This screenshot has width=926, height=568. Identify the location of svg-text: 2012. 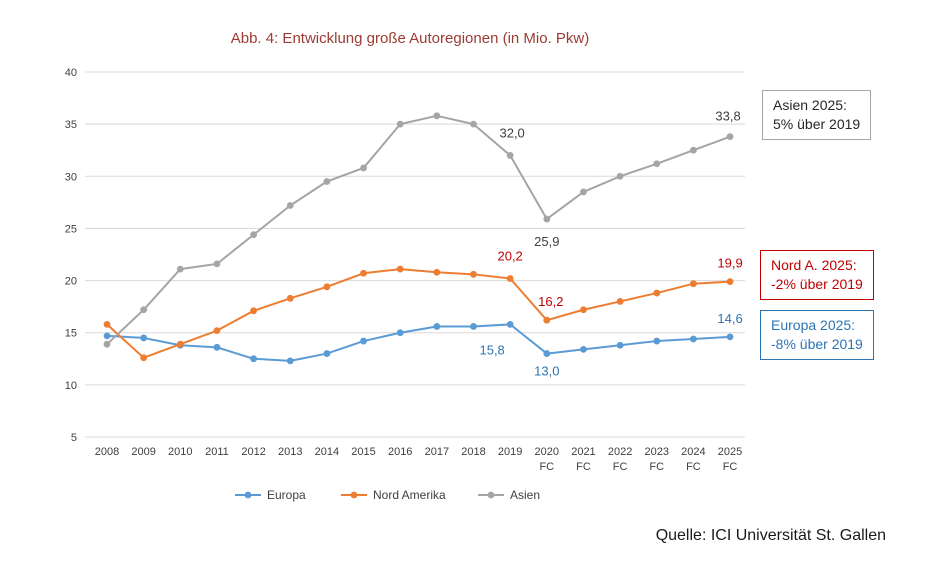
(253, 452).